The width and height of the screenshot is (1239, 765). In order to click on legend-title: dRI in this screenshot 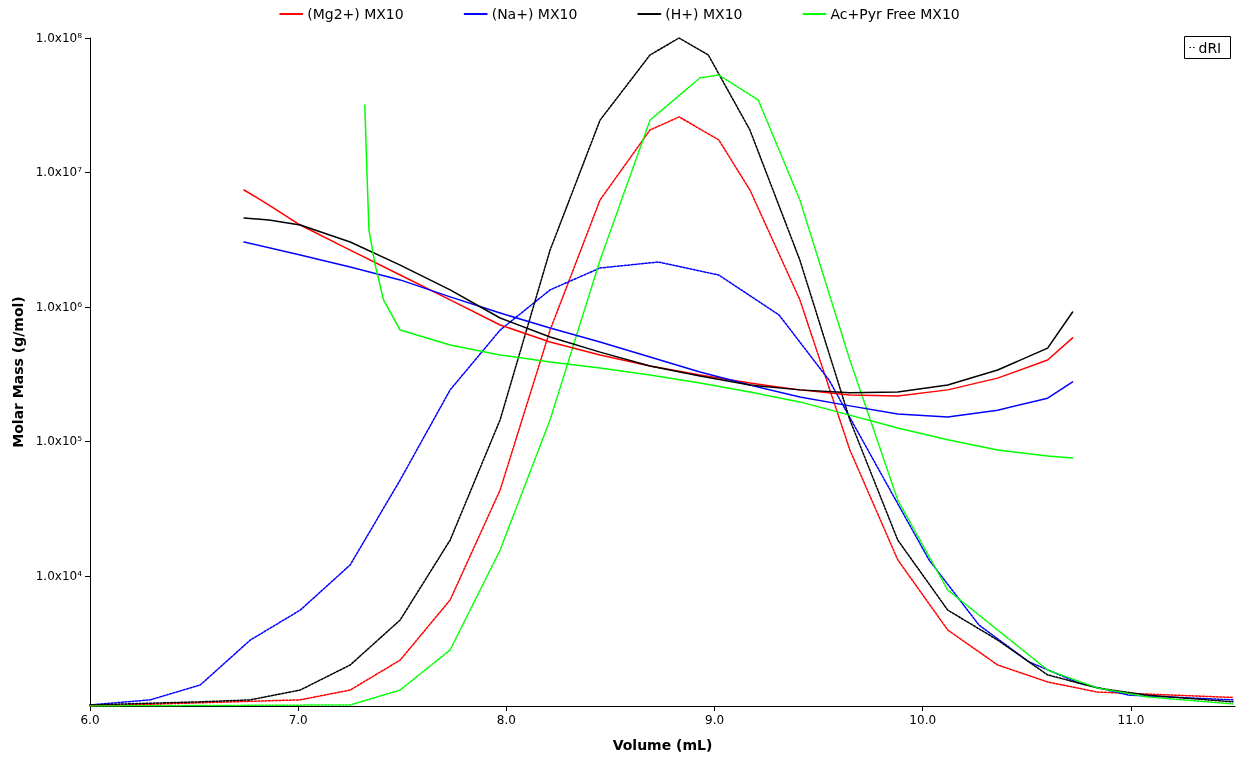, I will do `click(1210, 47)`.